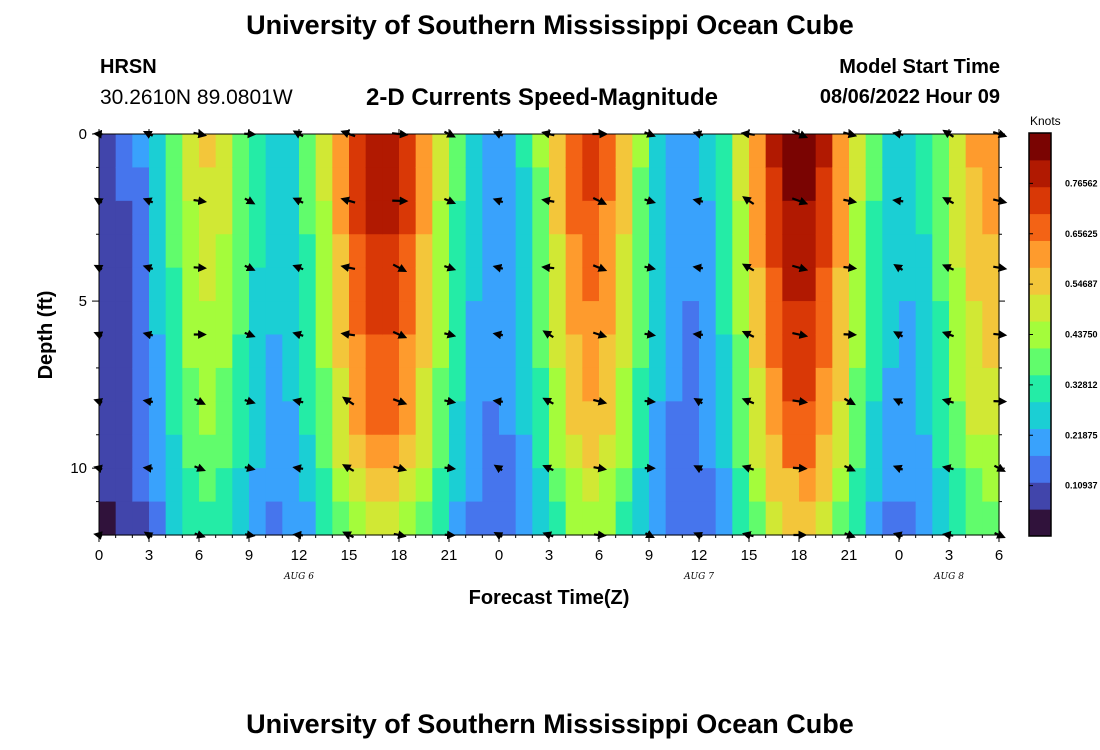 This screenshot has width=1100, height=750. I want to click on colorbar-swatch, so click(1040, 415).